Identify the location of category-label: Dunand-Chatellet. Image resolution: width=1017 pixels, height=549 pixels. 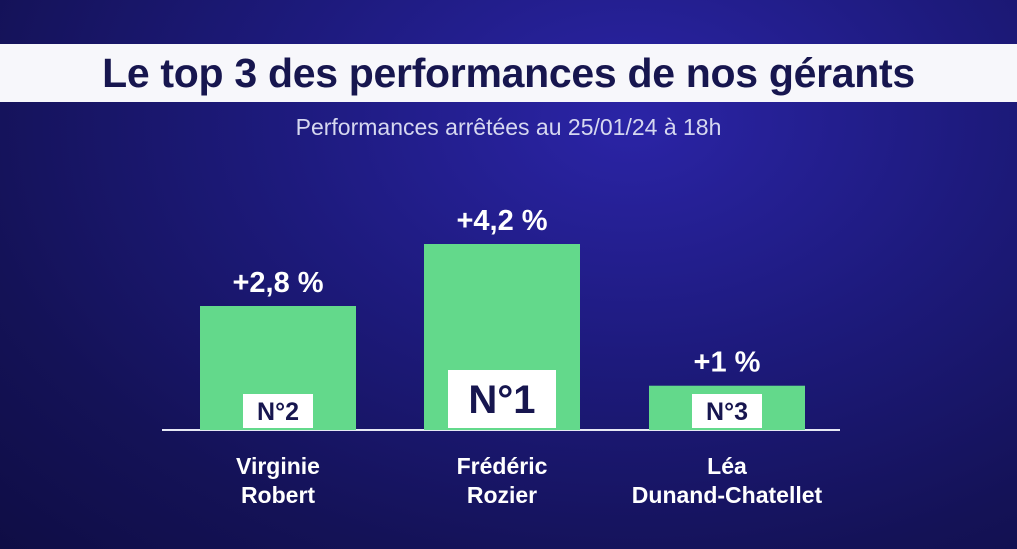
(727, 495).